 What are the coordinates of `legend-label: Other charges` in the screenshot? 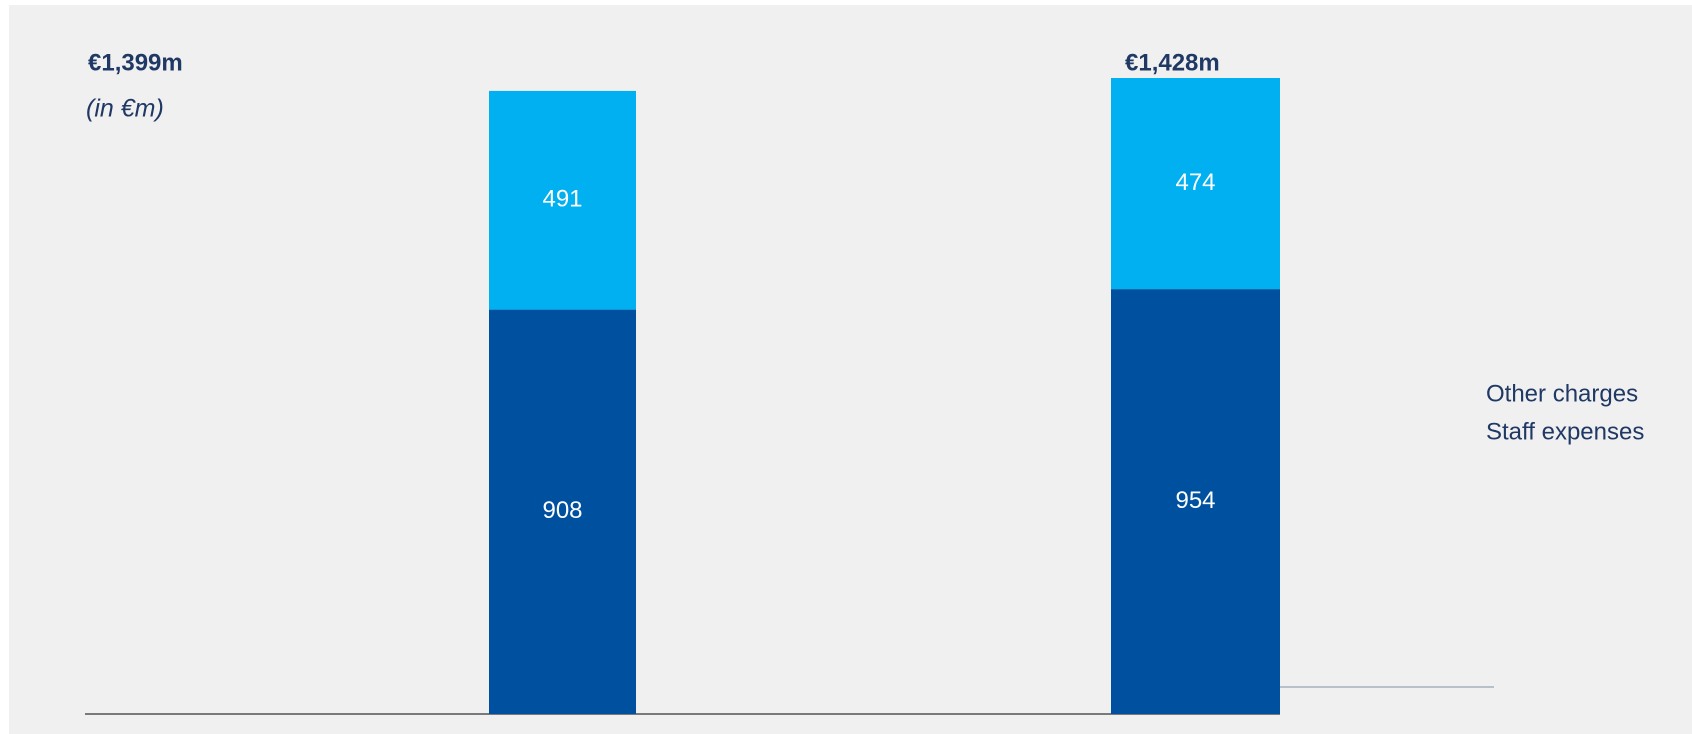 It's located at (1562, 393).